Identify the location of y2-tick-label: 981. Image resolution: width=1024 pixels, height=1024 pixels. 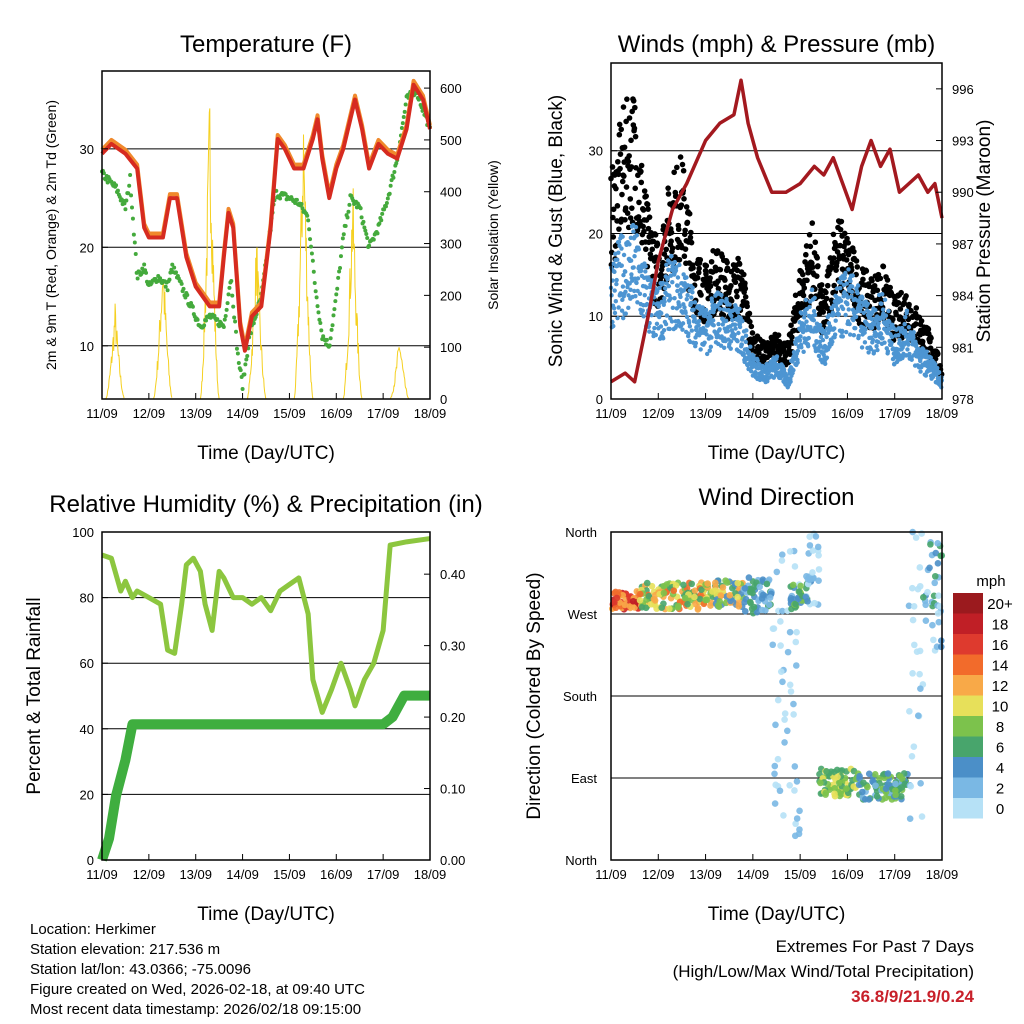
(963, 347).